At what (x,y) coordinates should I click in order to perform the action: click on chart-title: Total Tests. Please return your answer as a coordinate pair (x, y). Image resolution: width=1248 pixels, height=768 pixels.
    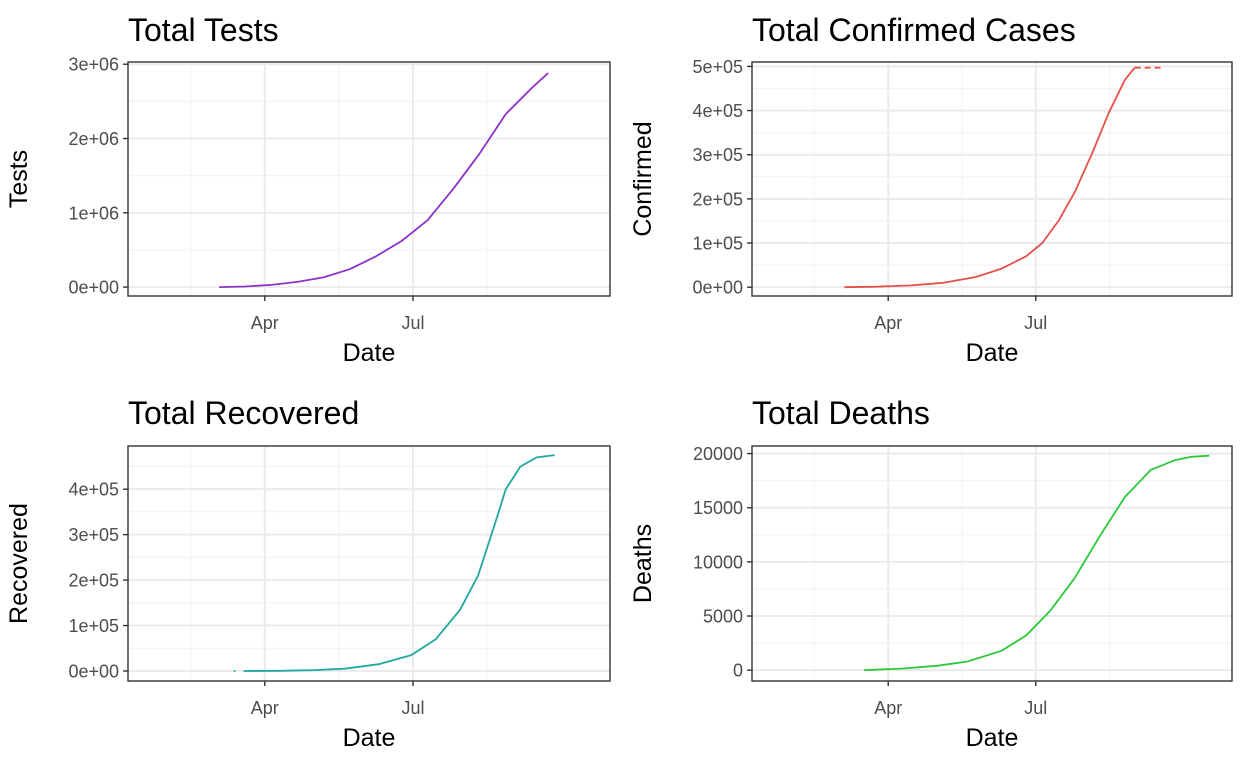
    Looking at the image, I should click on (203, 30).